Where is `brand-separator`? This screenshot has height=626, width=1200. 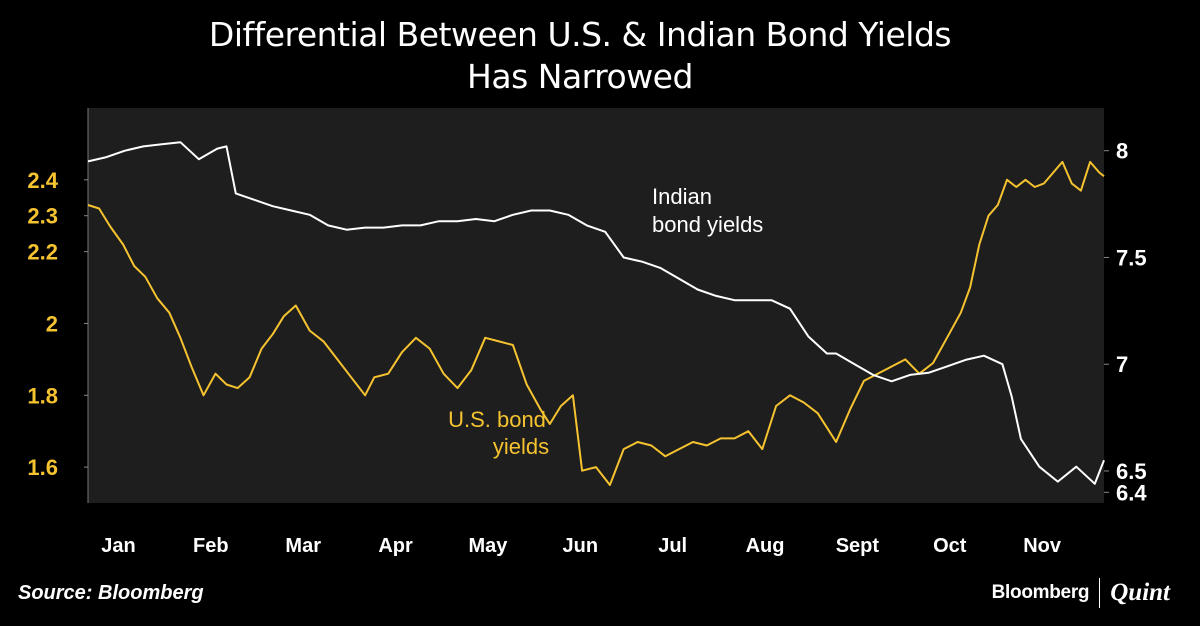 brand-separator is located at coordinates (1100, 593).